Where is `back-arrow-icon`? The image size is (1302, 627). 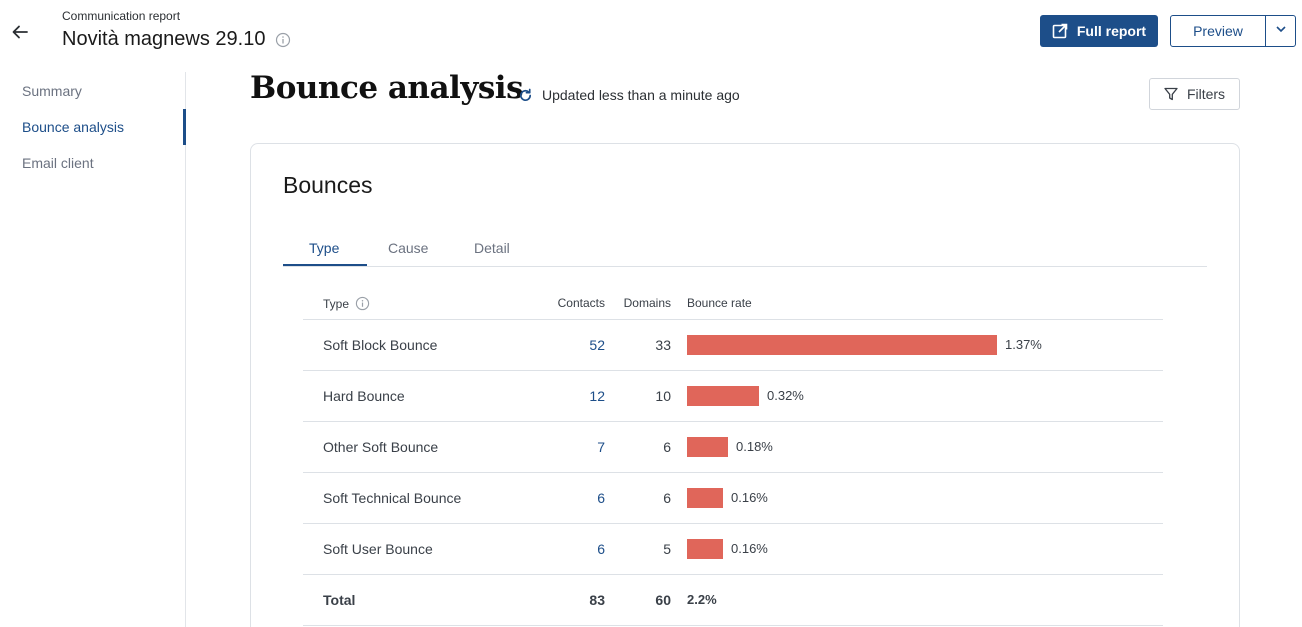 back-arrow-icon is located at coordinates (20, 32).